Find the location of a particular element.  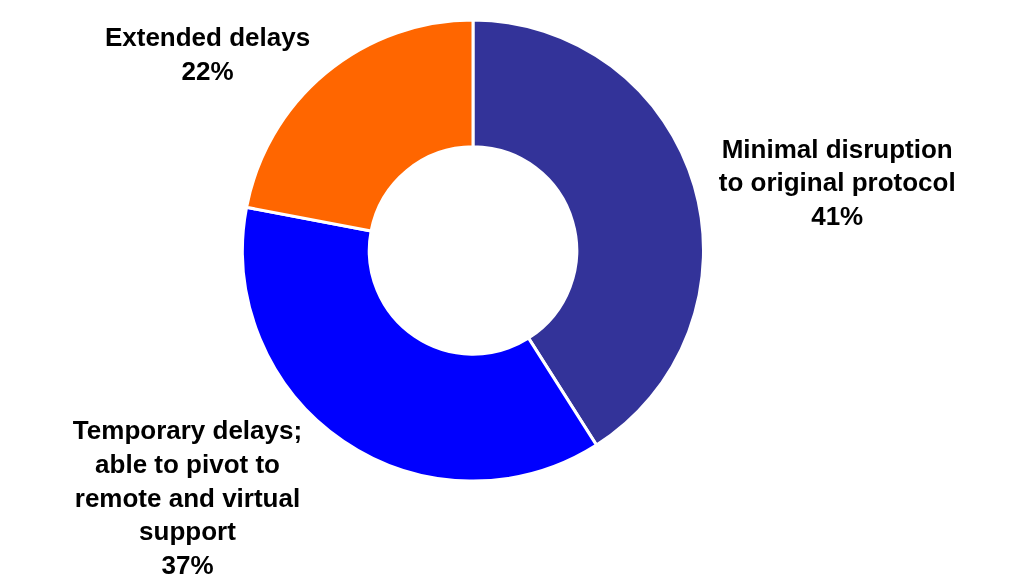

slice-label: Minimal disruption to original protocol is located at coordinates (837, 165).